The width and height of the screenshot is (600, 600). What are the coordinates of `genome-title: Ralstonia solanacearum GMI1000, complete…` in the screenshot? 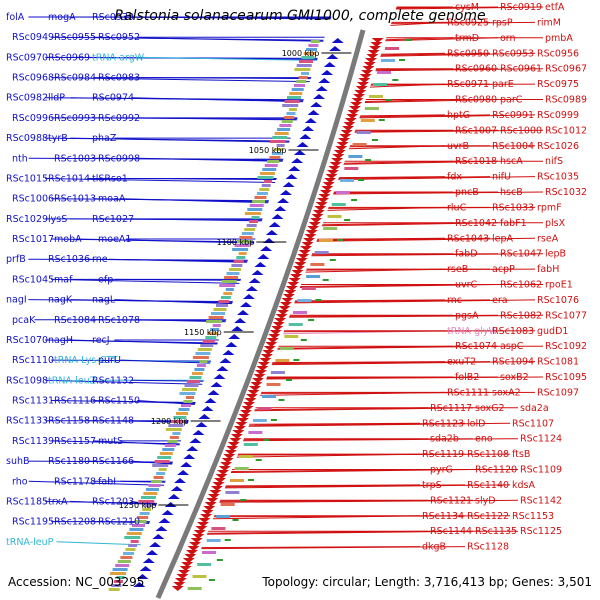 It's located at (300, 16).